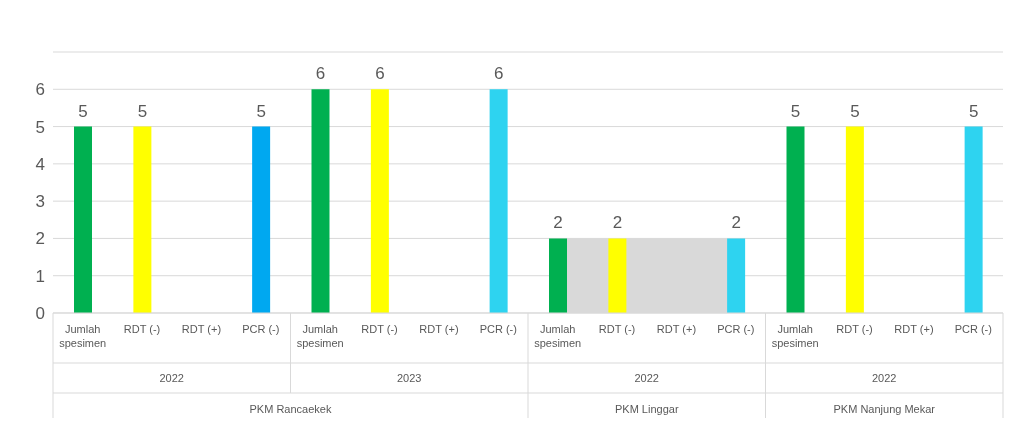 The height and width of the screenshot is (441, 1019). I want to click on y-tick-label: 2, so click(40, 239).